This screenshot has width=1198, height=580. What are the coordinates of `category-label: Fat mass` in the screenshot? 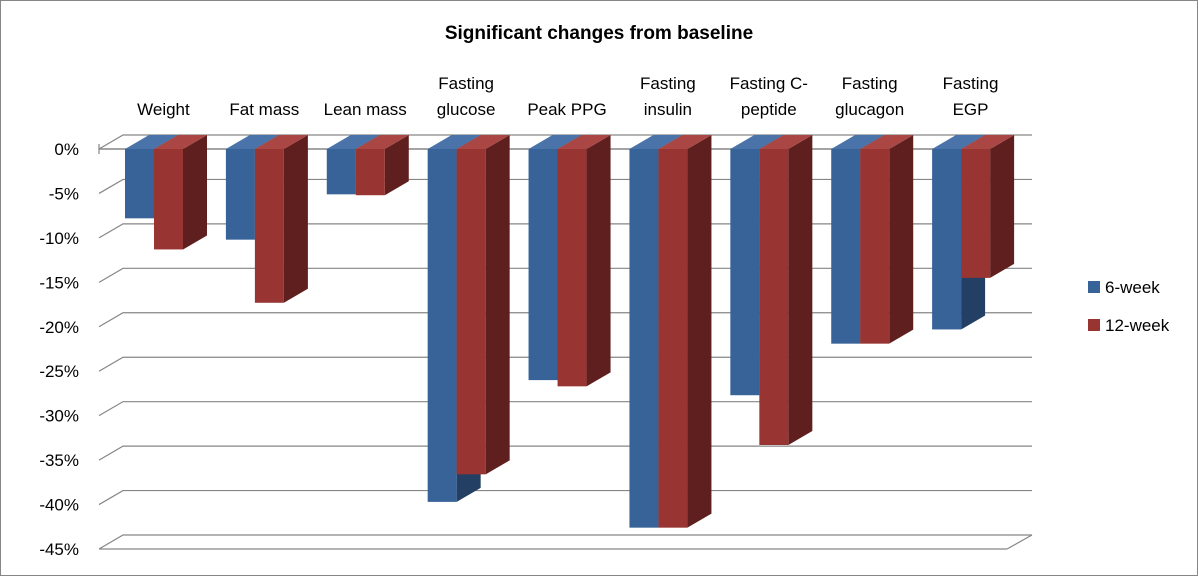 It's located at (264, 109).